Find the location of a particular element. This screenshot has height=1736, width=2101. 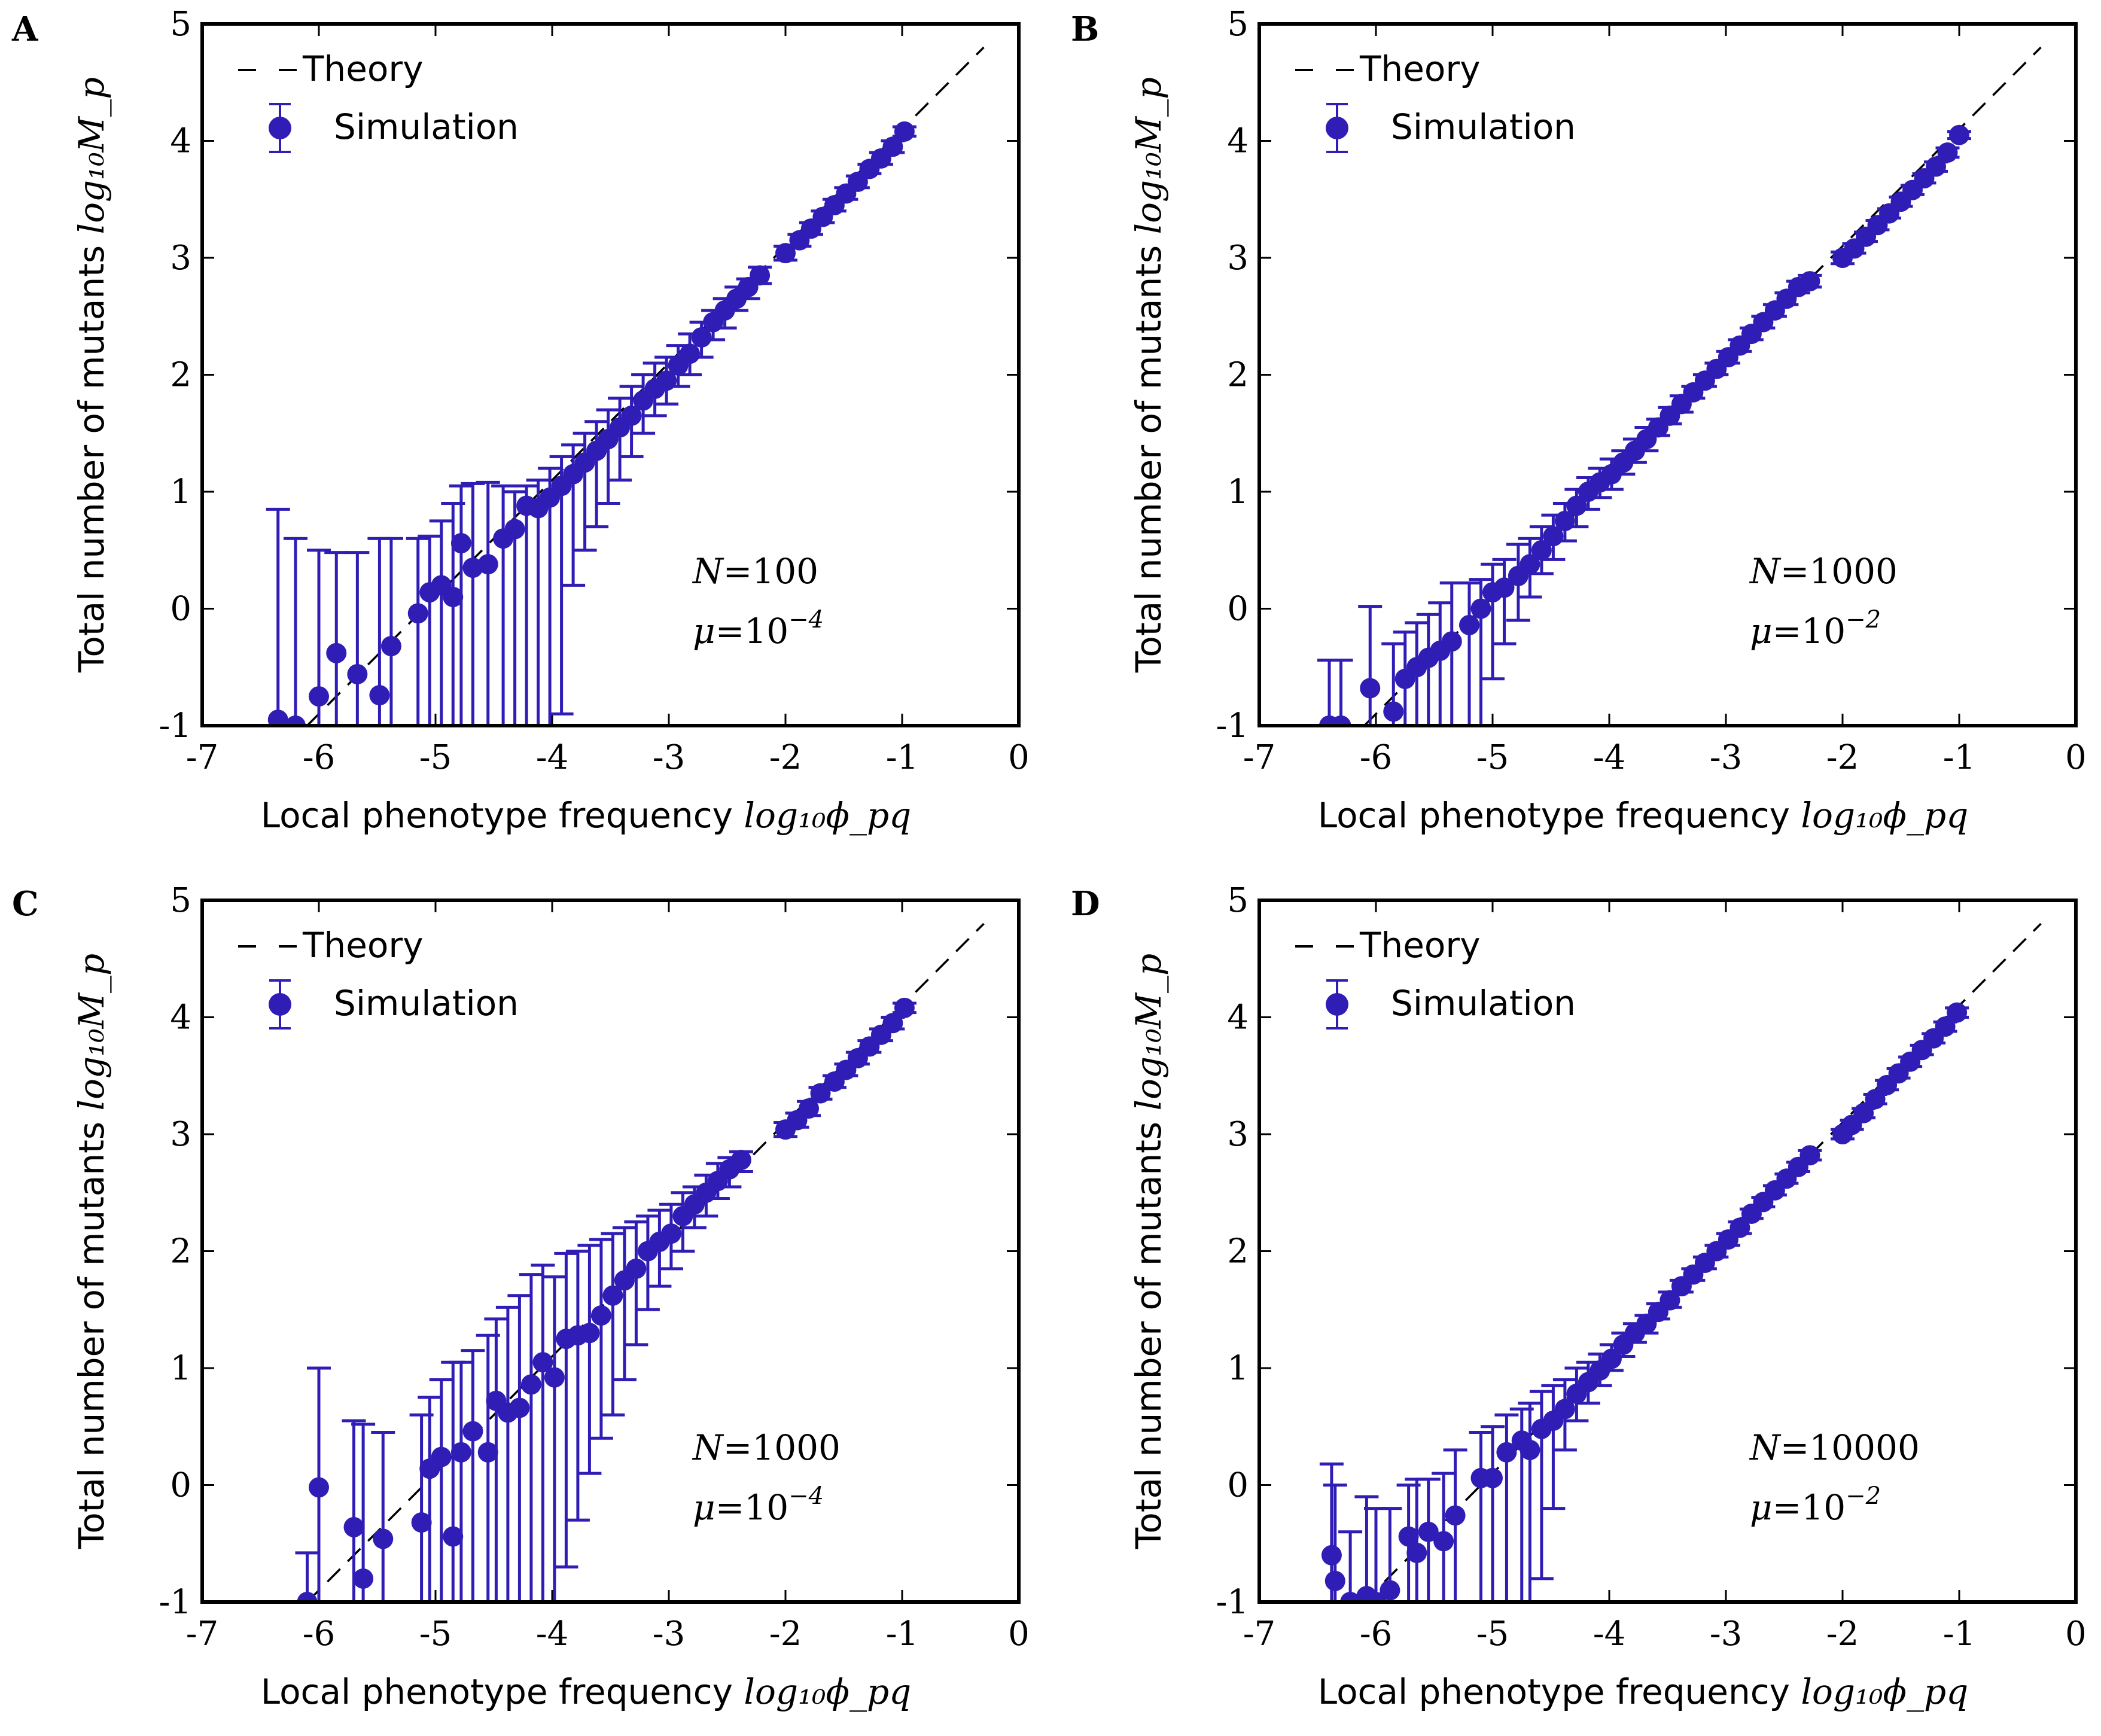

x-axis-label: Local phenotype frequency log₁₀ϕ_pq is located at coordinates (586, 815).